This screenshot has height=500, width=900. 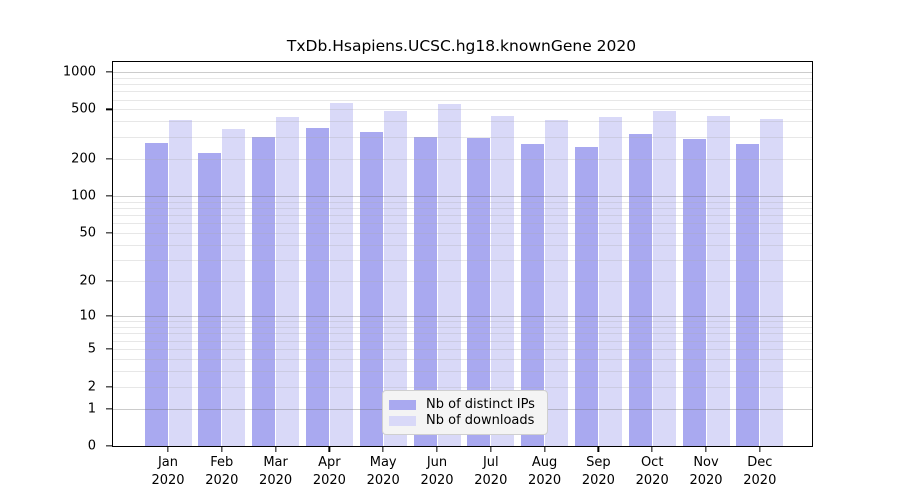 I want to click on y-tick-label-5: 5, so click(x=91, y=349).